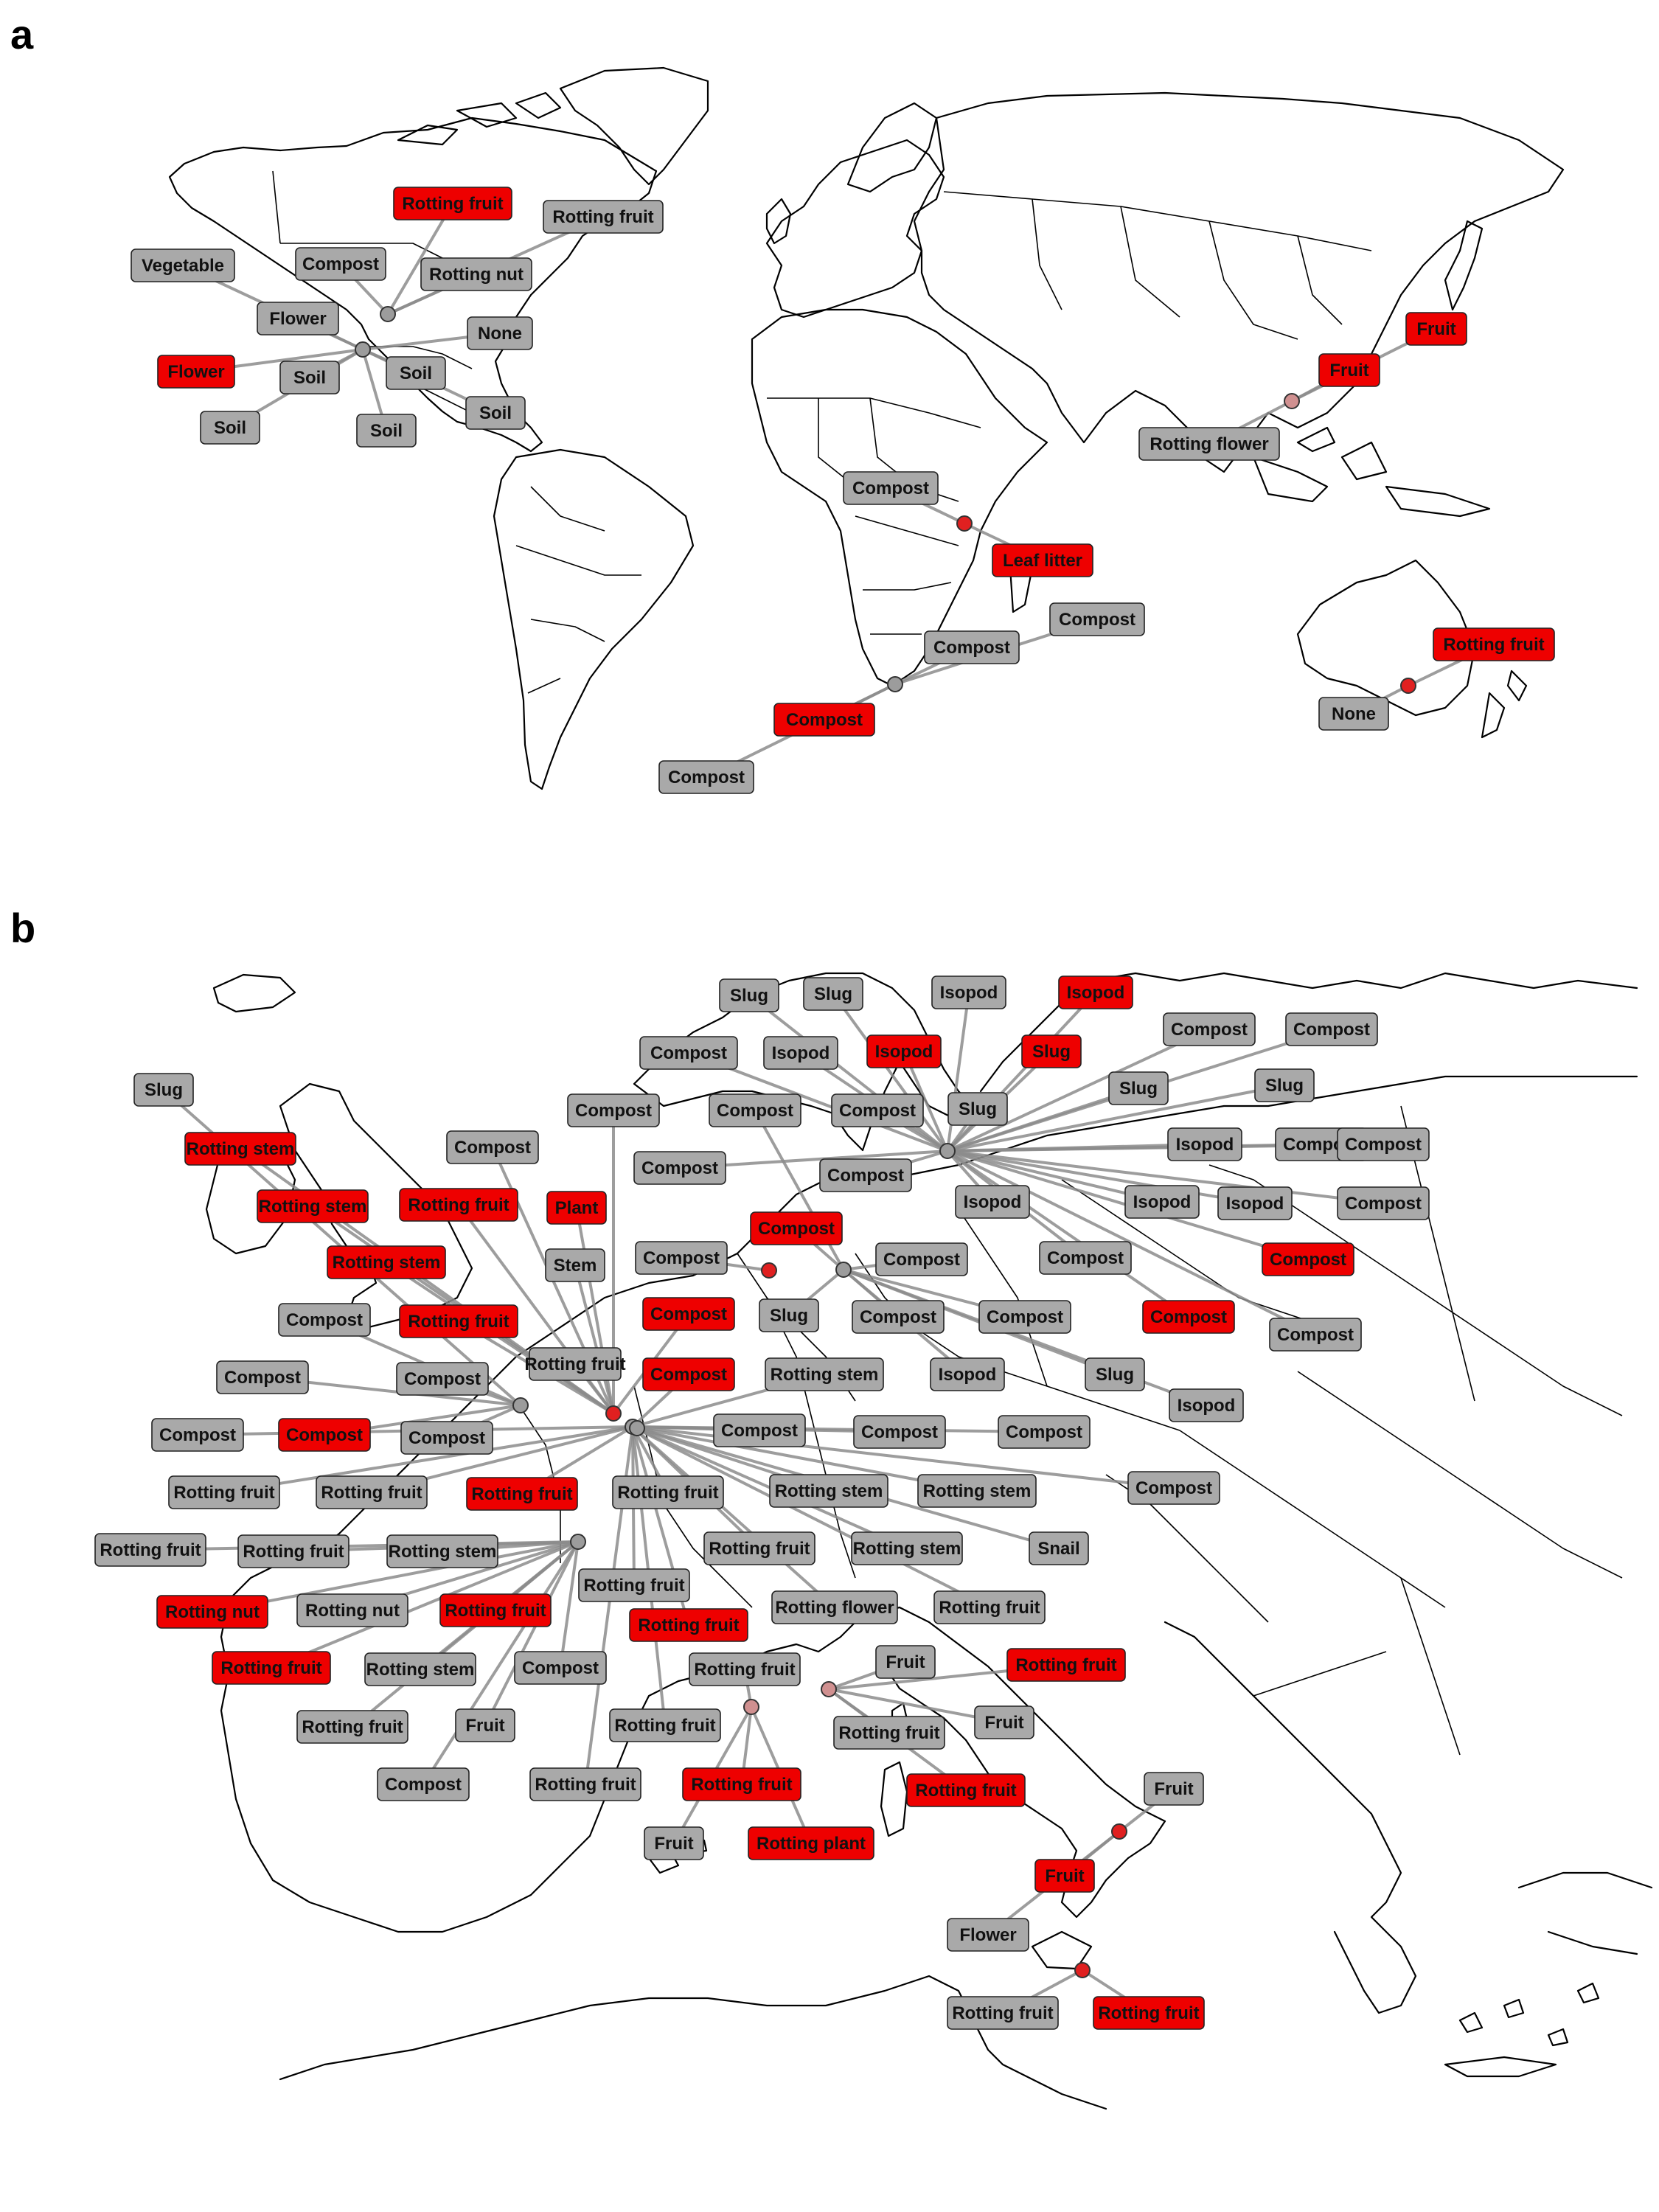 The height and width of the screenshot is (2212, 1659). What do you see at coordinates (22, 34) in the screenshot?
I see `panel-a-letter: a` at bounding box center [22, 34].